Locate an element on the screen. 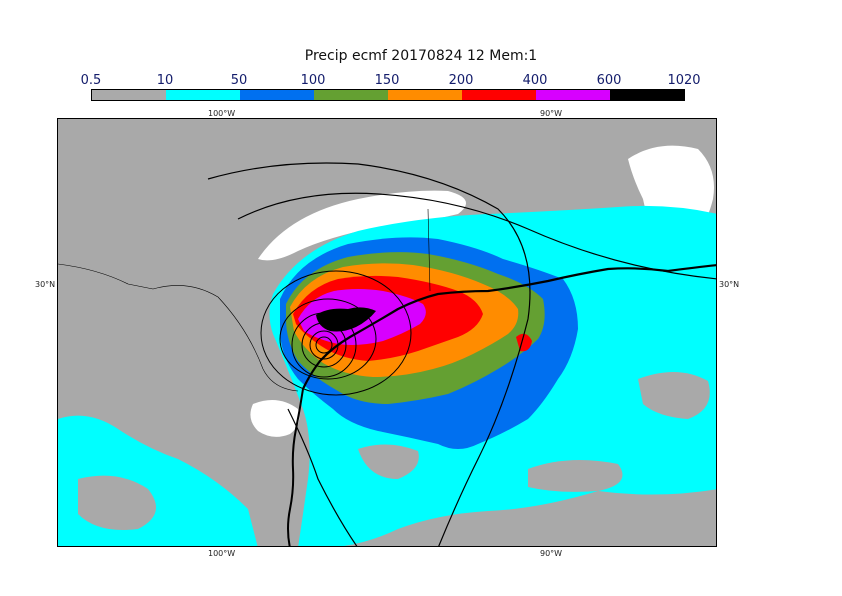 The image size is (842, 596). legend-label: 150 is located at coordinates (387, 80).